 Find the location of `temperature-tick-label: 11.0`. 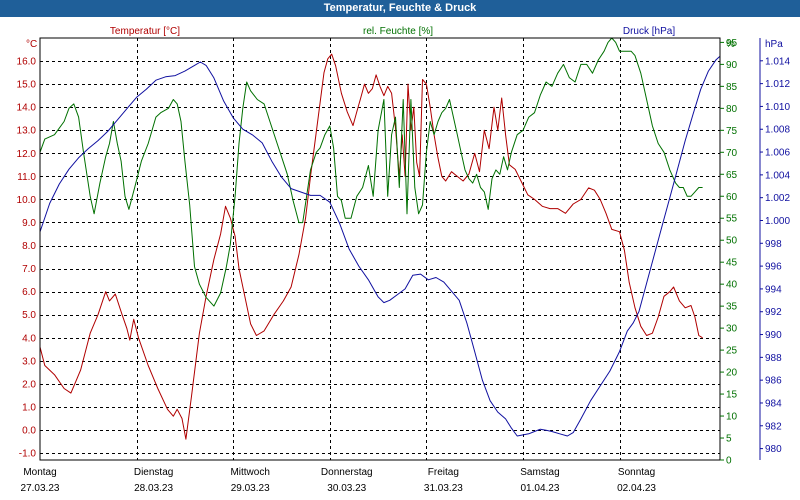

temperature-tick-label: 11.0 is located at coordinates (26, 177).